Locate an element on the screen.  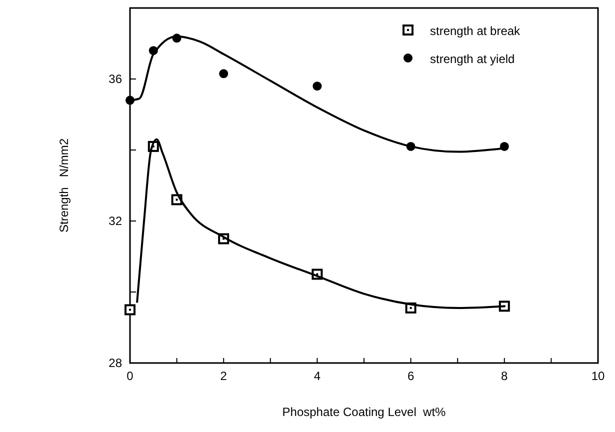
legend-label: strength at break is located at coordinates (476, 31).